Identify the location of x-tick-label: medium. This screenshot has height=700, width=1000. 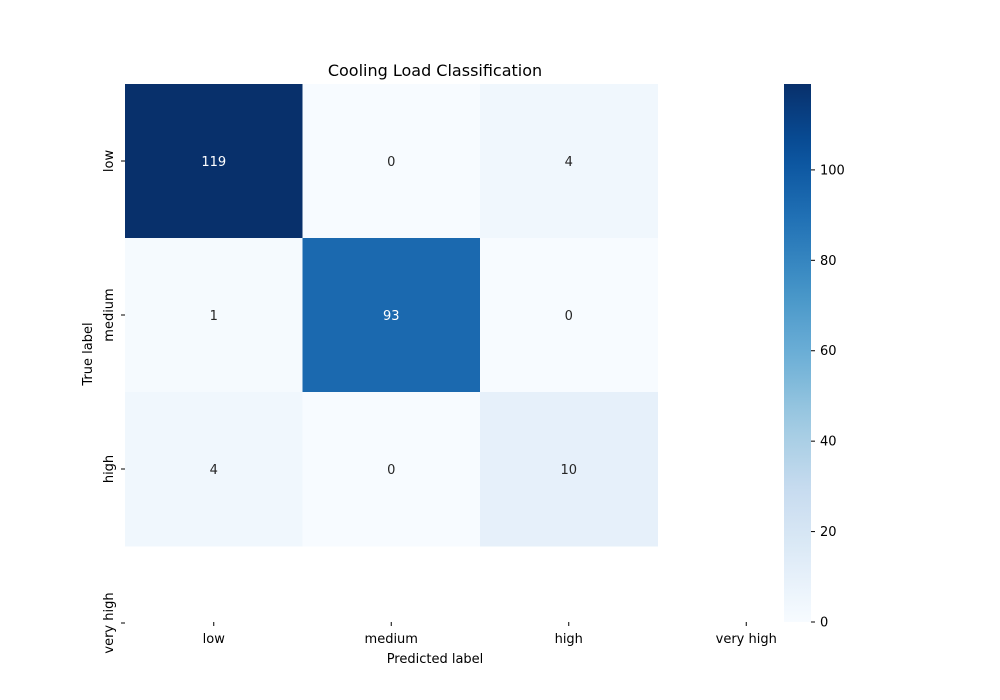
(391, 639).